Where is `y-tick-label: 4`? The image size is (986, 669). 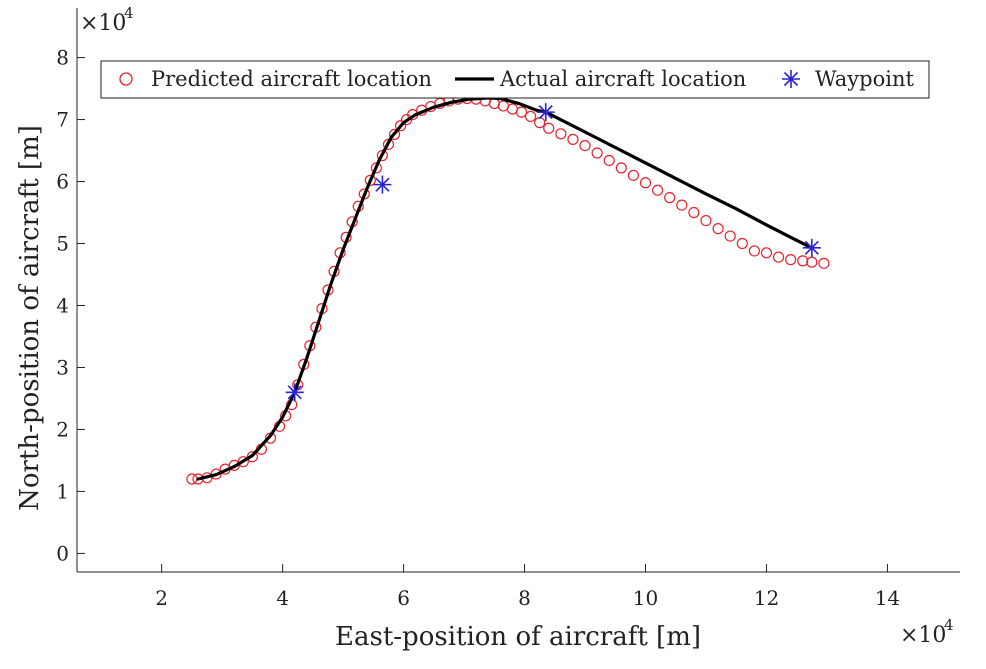
y-tick-label: 4 is located at coordinates (62, 305).